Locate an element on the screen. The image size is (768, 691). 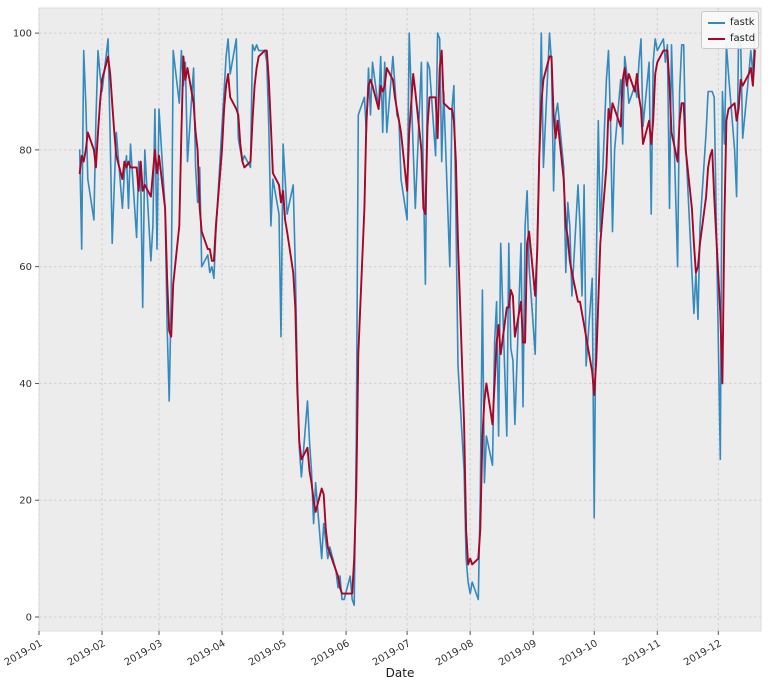
legend-item-fastd: fastd is located at coordinates (733, 39).